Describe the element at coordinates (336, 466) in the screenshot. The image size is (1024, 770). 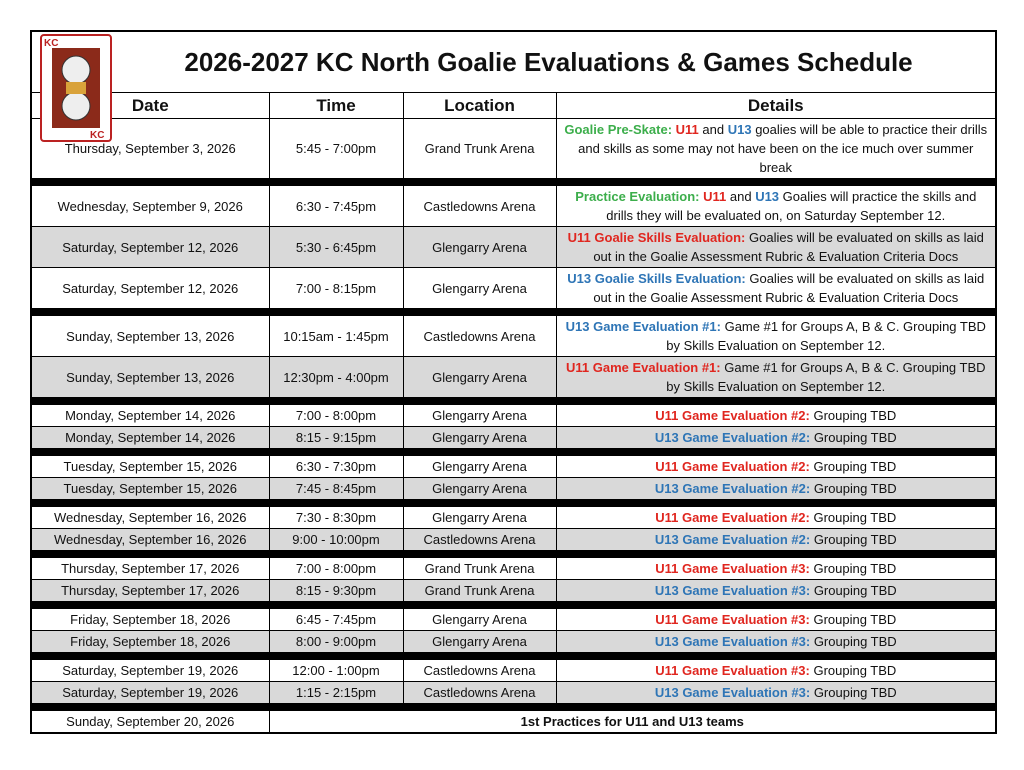
I see `time-cell: 6:30 - 7:30pm` at that location.